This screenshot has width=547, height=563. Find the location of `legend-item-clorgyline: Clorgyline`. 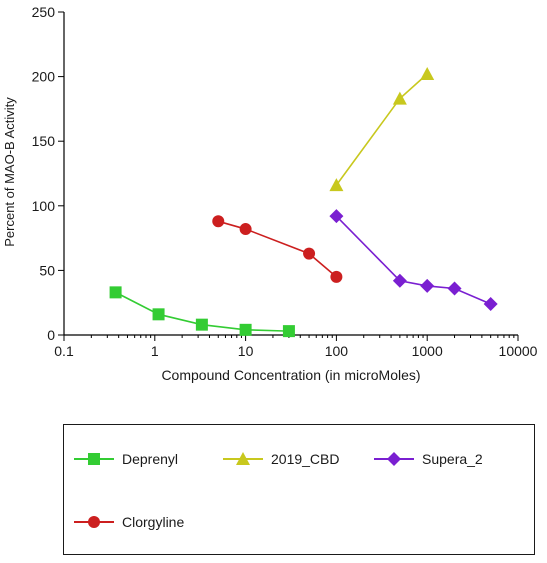

legend-item-clorgyline: Clorgyline is located at coordinates (128, 522).